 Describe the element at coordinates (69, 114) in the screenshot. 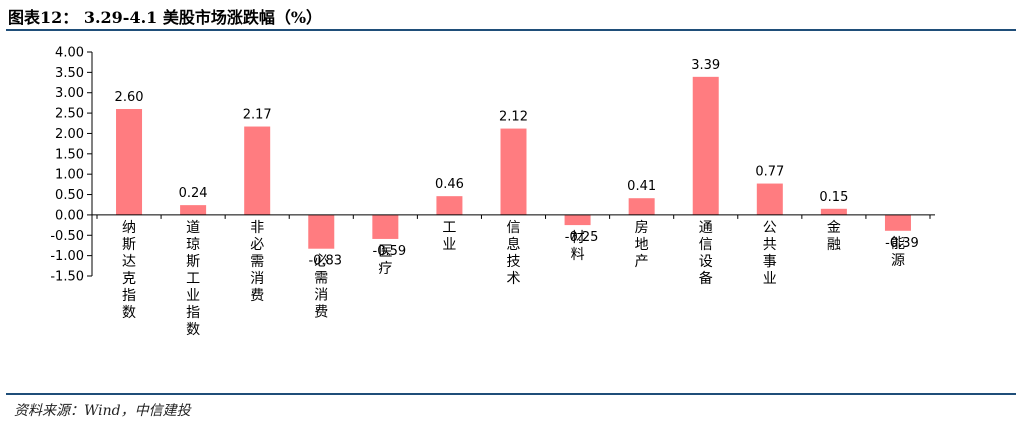

I see `y-tick-label: 2.50` at that location.